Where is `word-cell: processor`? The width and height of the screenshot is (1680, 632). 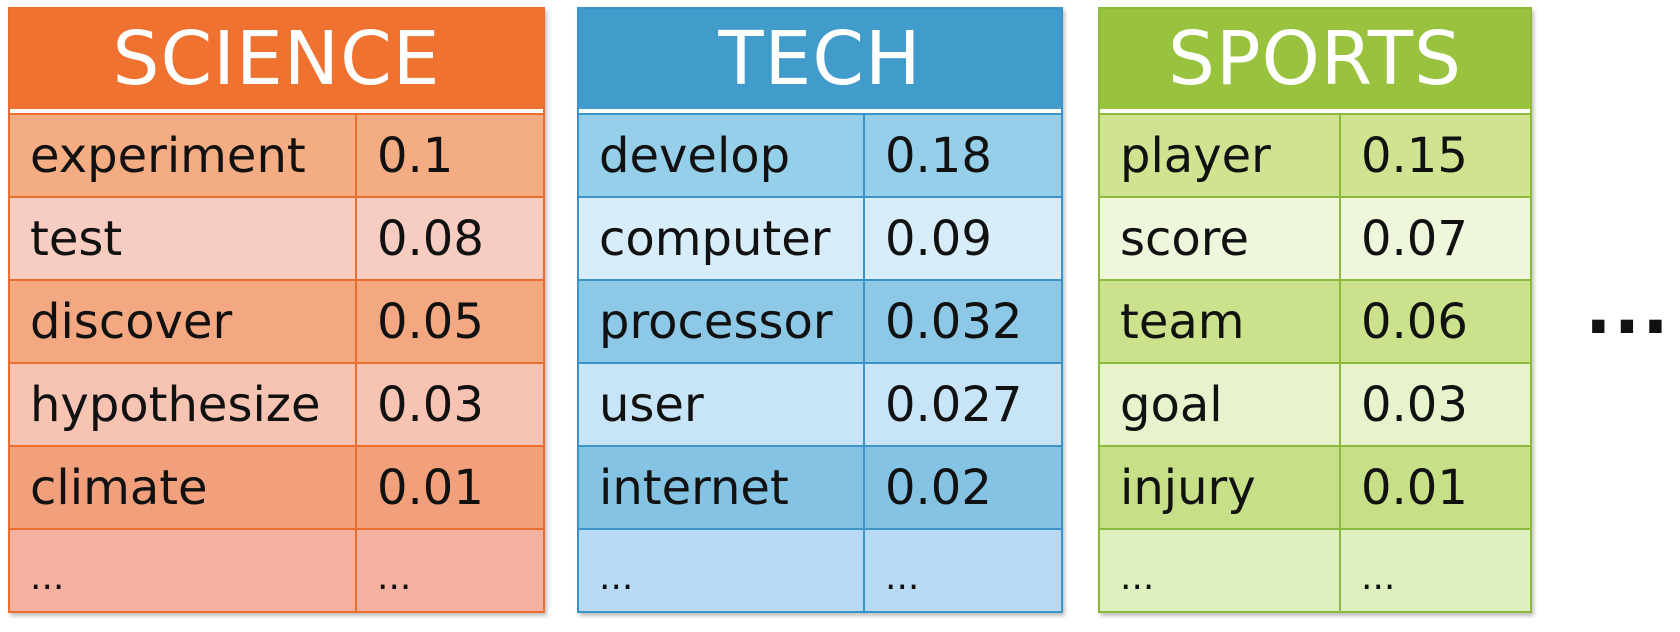 word-cell: processor is located at coordinates (722, 321).